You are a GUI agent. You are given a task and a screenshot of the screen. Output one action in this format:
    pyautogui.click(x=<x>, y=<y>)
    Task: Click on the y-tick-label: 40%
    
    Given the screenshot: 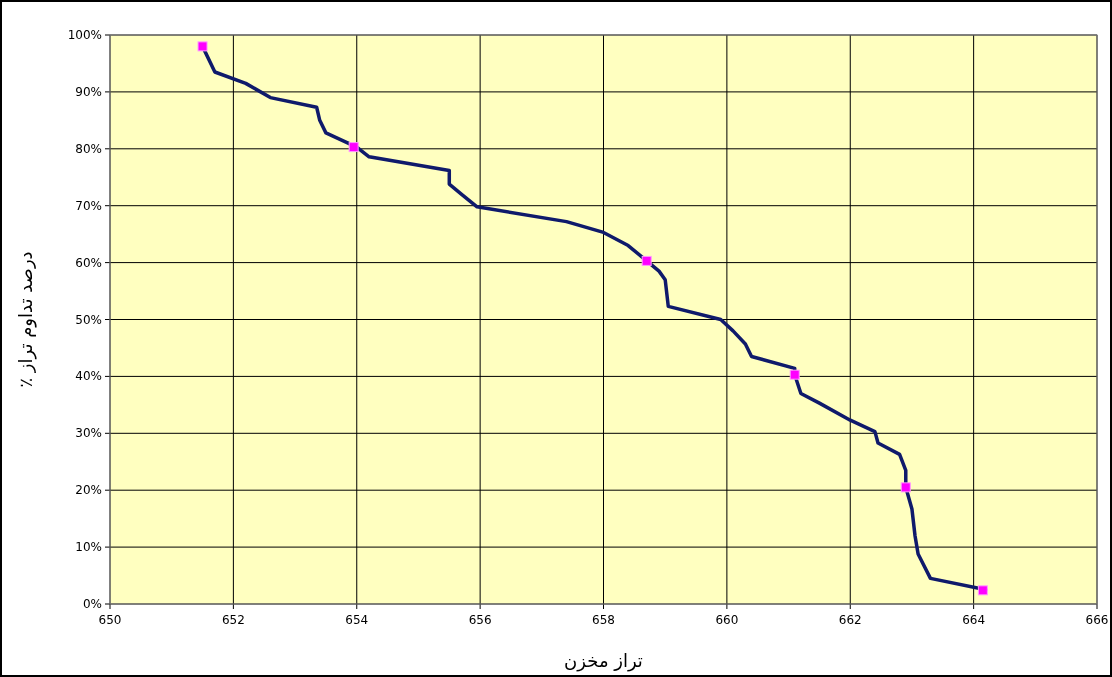 What is the action you would take?
    pyautogui.click(x=88, y=376)
    